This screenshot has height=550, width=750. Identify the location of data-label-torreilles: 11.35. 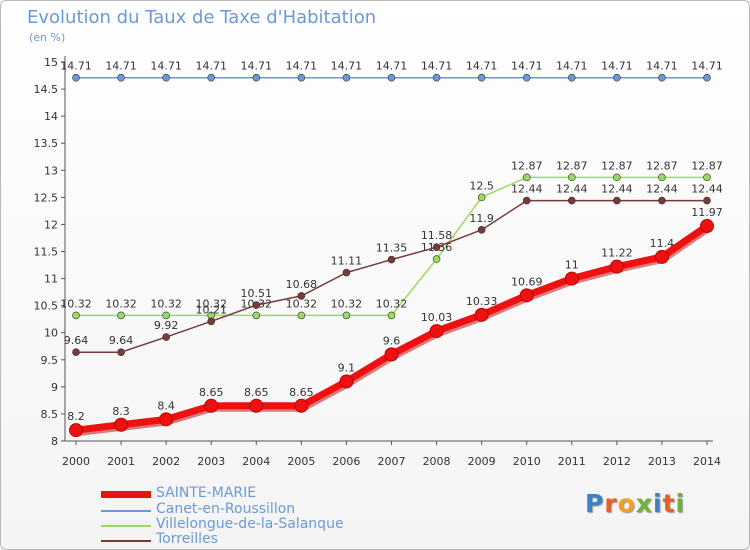
(392, 248).